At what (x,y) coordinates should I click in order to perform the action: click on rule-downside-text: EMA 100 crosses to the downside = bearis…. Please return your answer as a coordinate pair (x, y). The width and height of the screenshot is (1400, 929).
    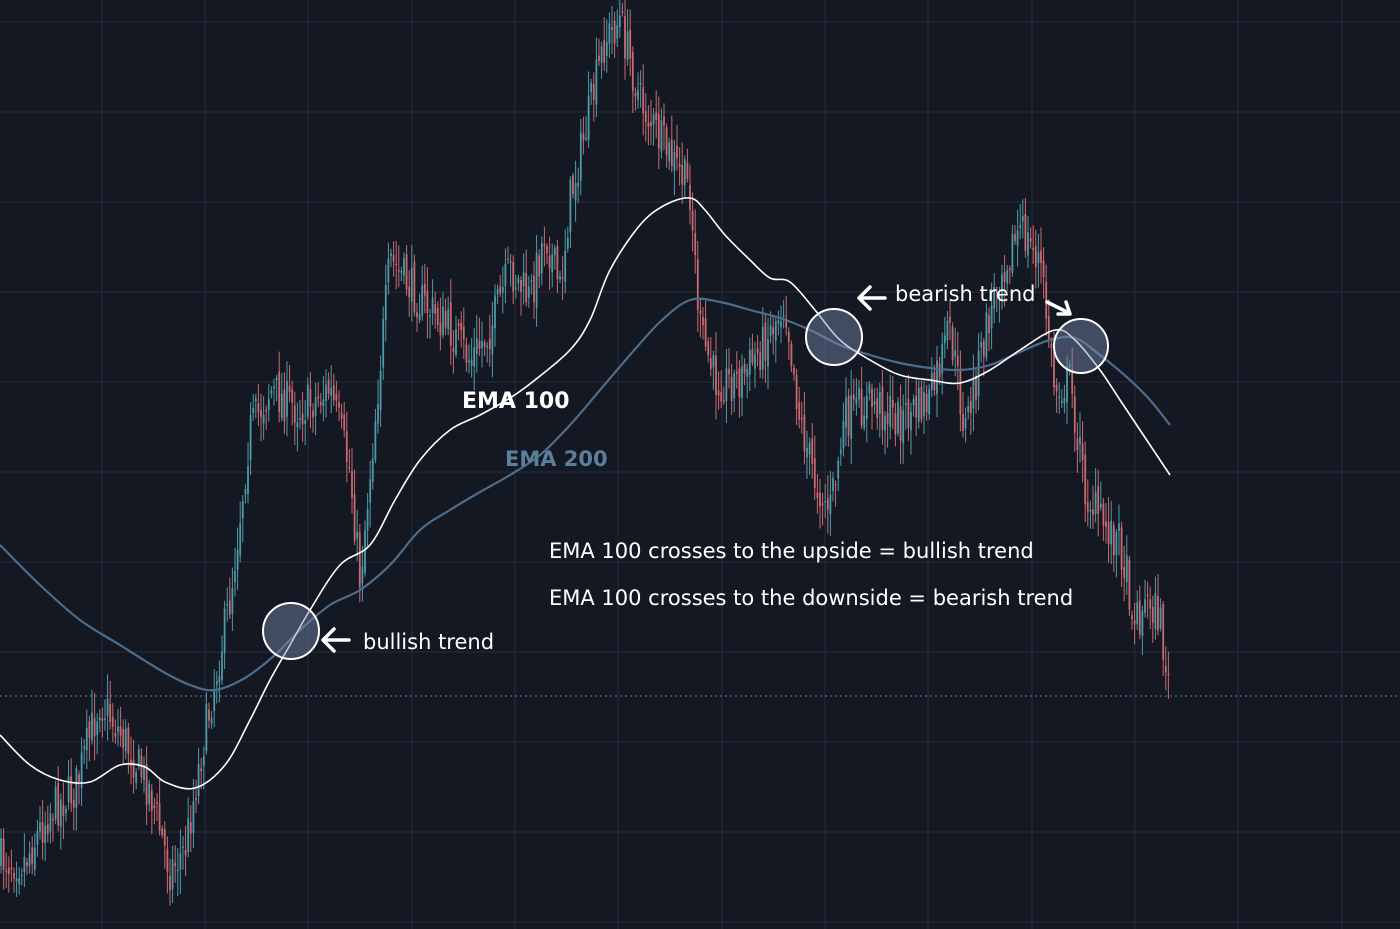
    Looking at the image, I should click on (811, 598).